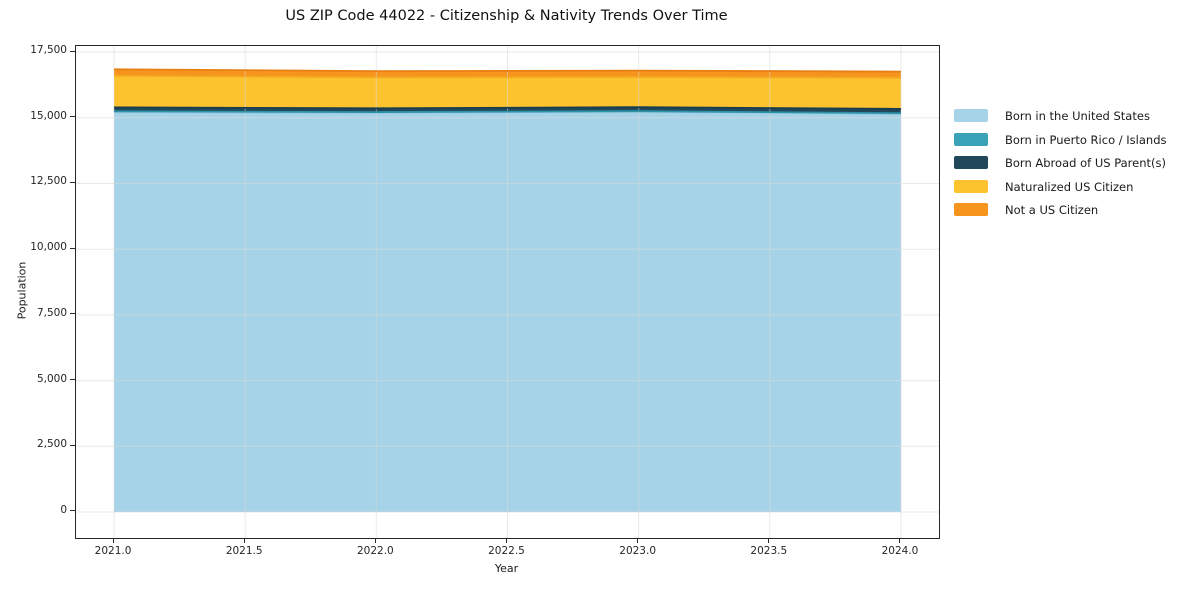 This screenshot has width=1189, height=590. What do you see at coordinates (594, 163) in the screenshot?
I see `legend-item: Born Abroad of US Parent(s)` at bounding box center [594, 163].